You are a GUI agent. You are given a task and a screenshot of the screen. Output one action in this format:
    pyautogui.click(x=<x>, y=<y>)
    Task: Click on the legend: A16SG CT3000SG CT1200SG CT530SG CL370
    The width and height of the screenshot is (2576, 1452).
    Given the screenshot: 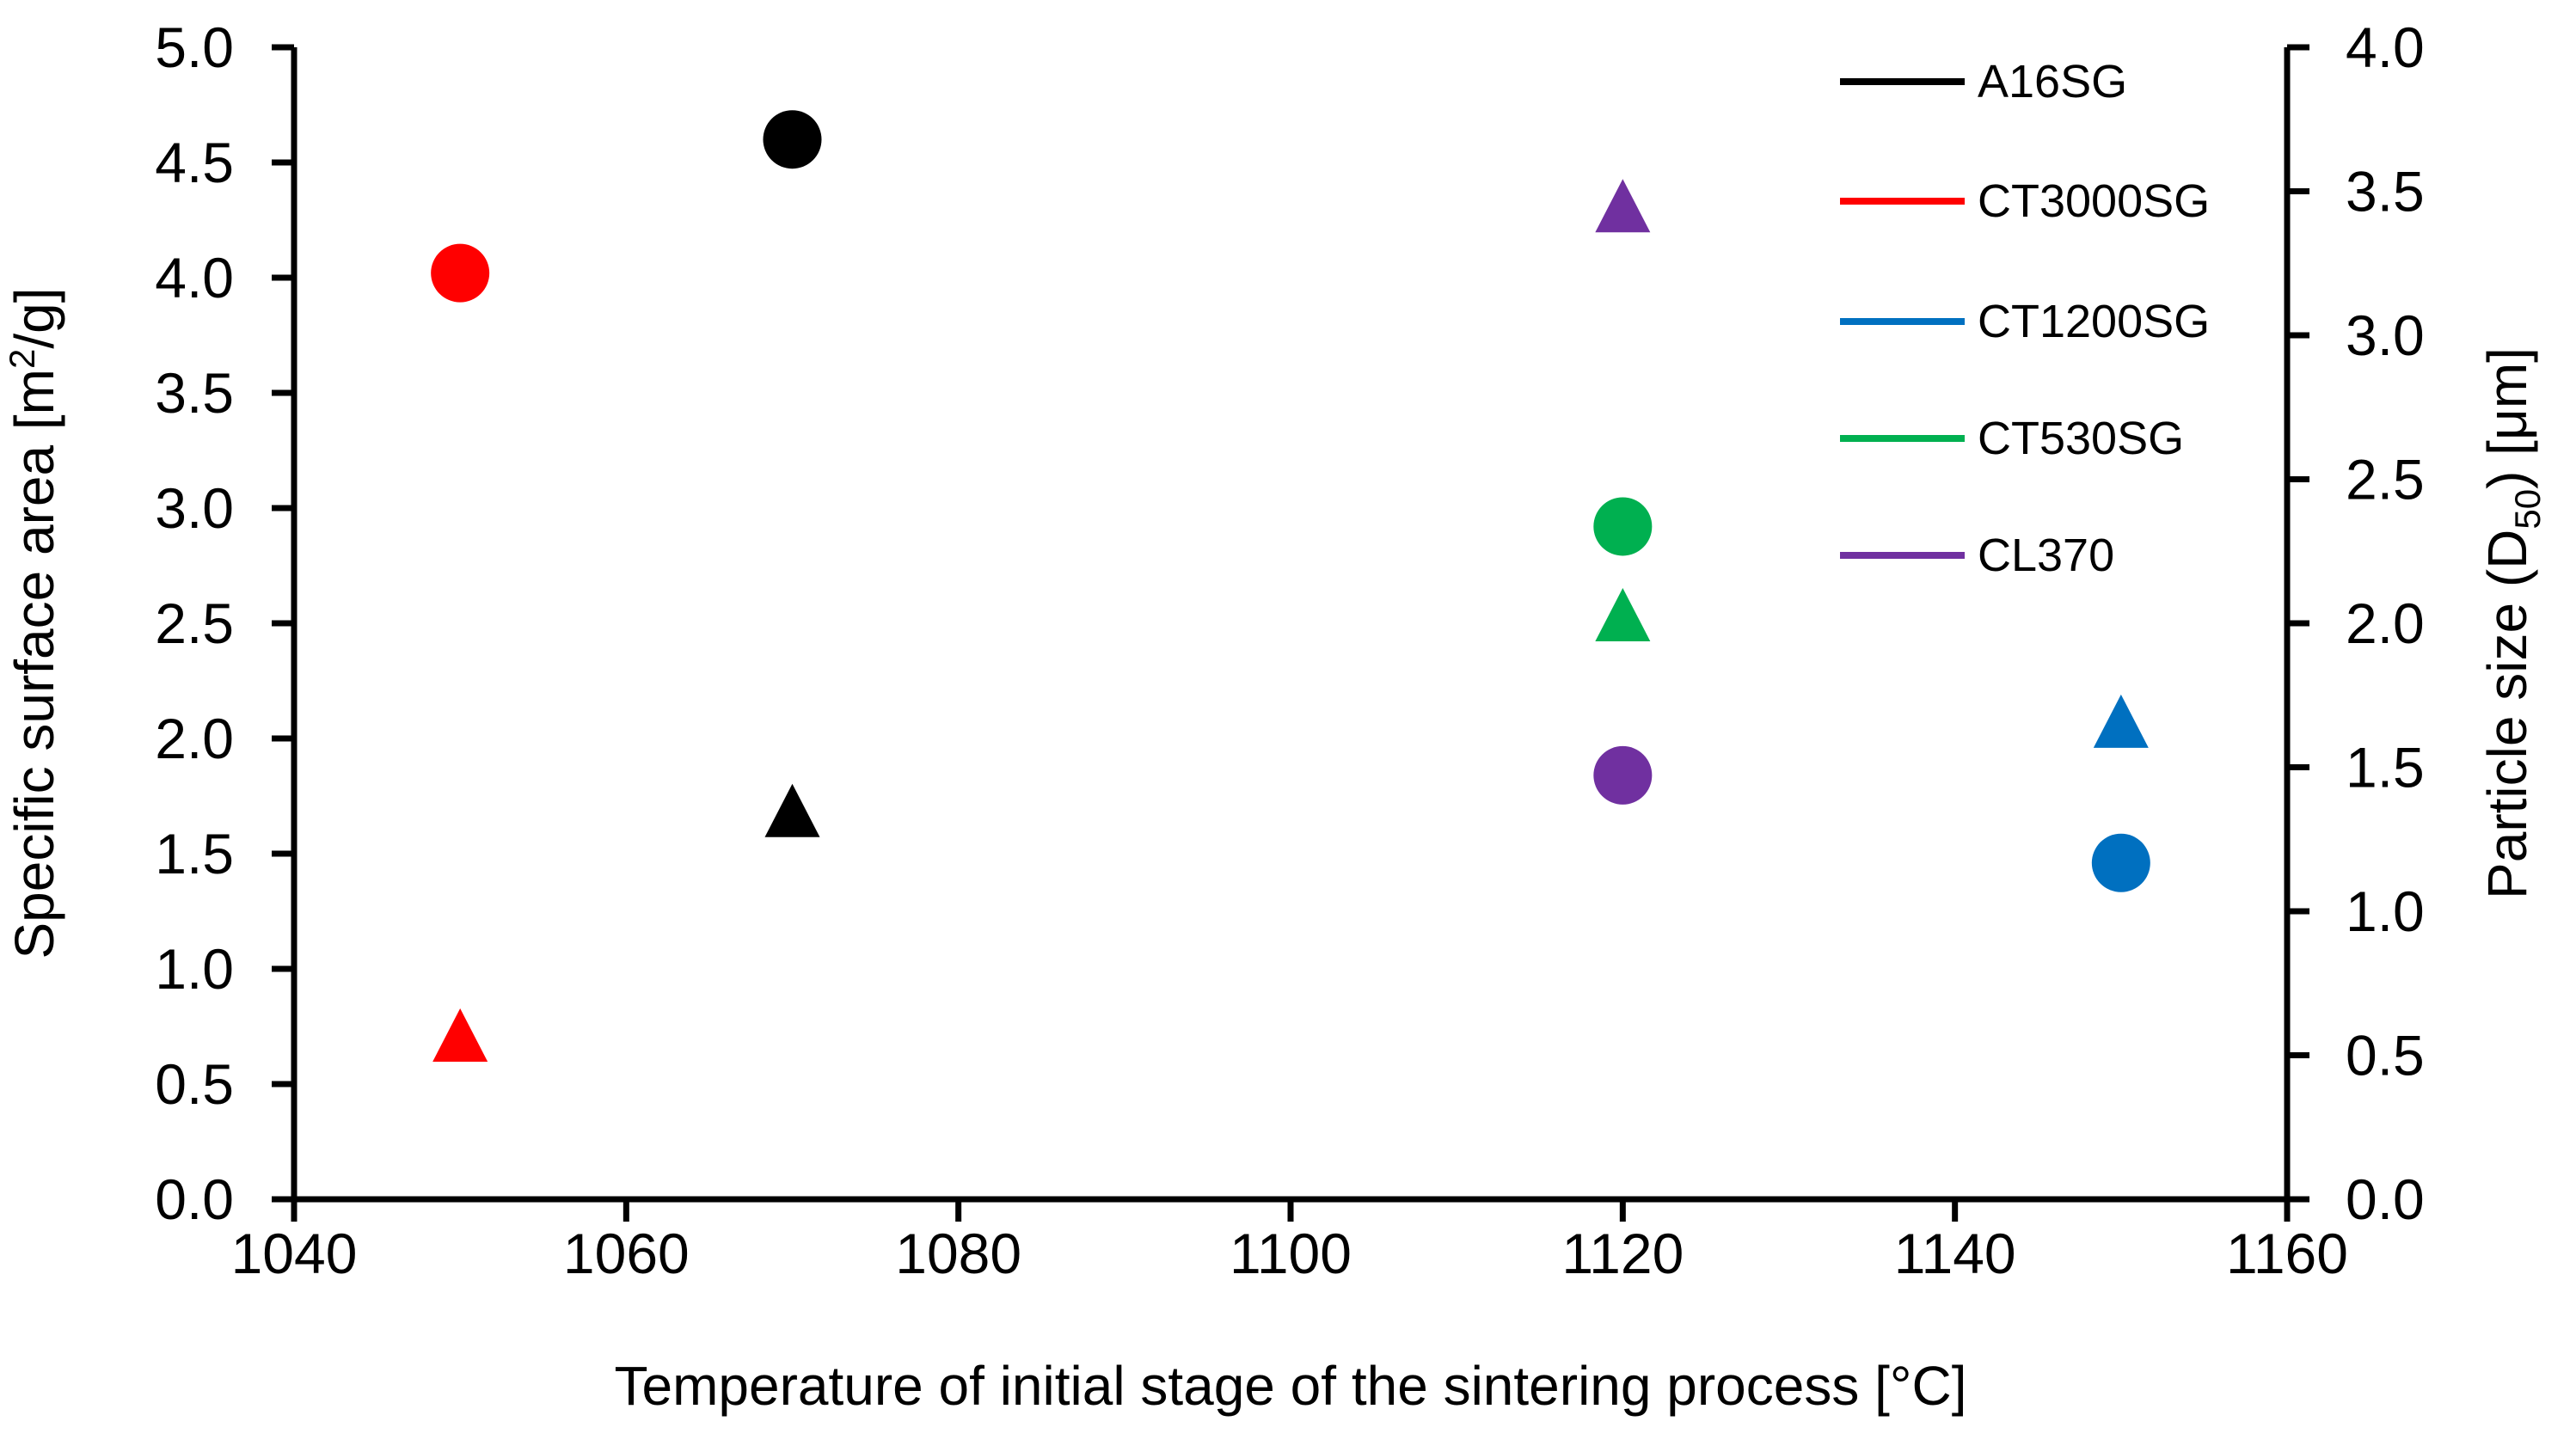 What is the action you would take?
    pyautogui.click(x=2025, y=318)
    